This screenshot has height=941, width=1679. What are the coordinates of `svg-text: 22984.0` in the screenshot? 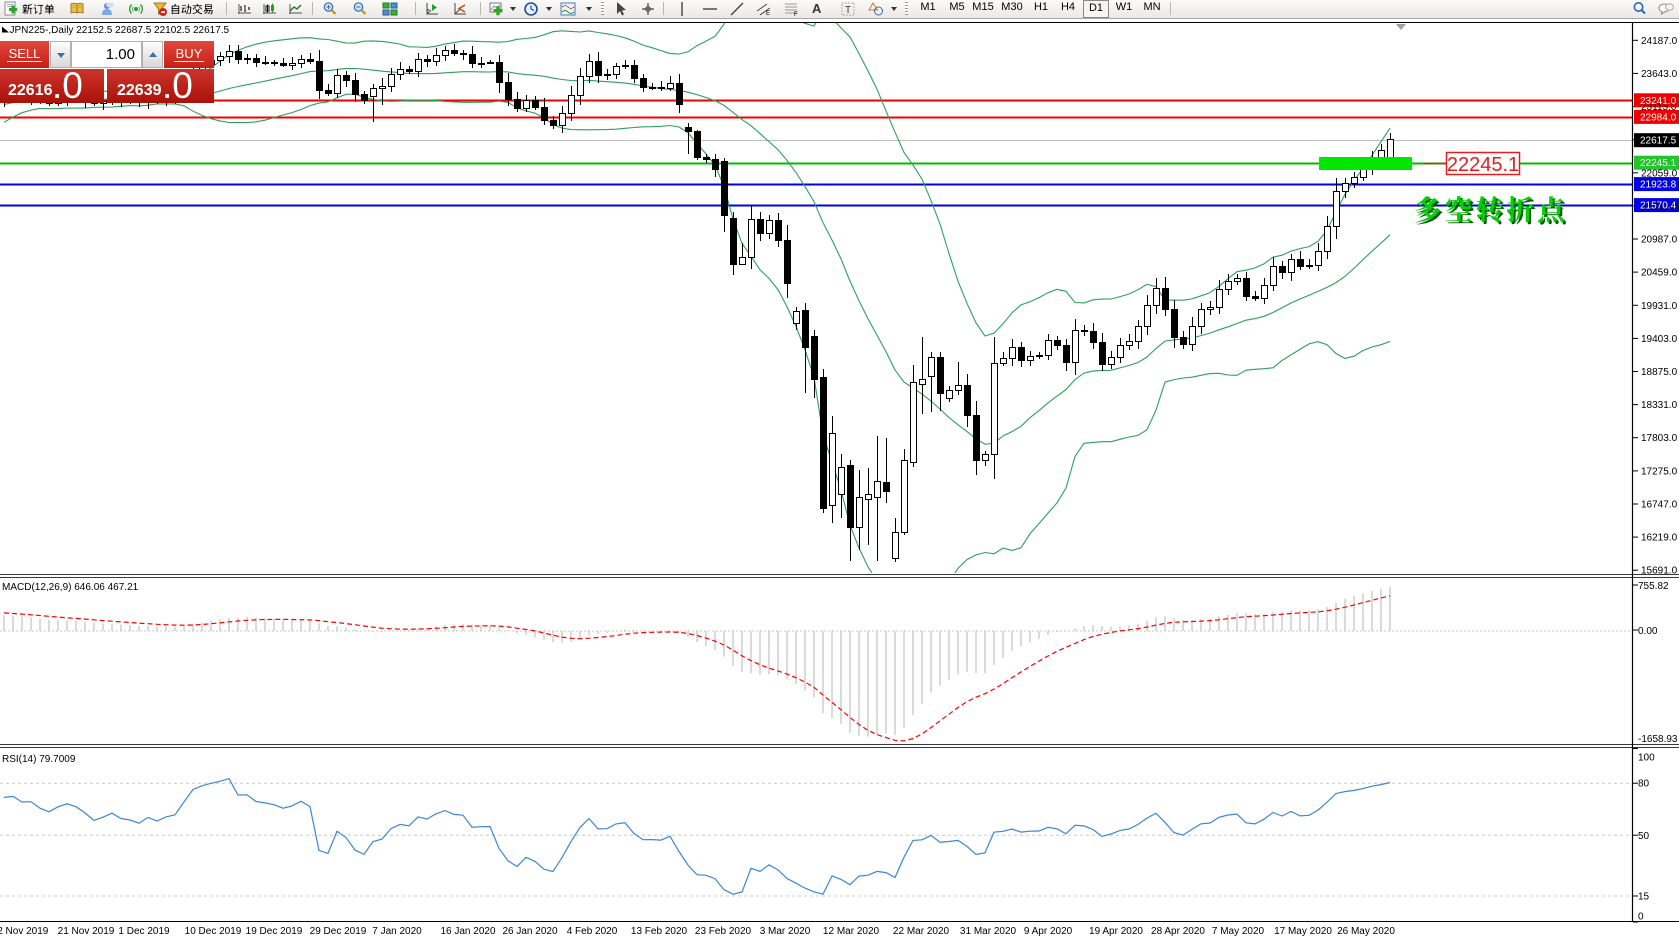 It's located at (1658, 117).